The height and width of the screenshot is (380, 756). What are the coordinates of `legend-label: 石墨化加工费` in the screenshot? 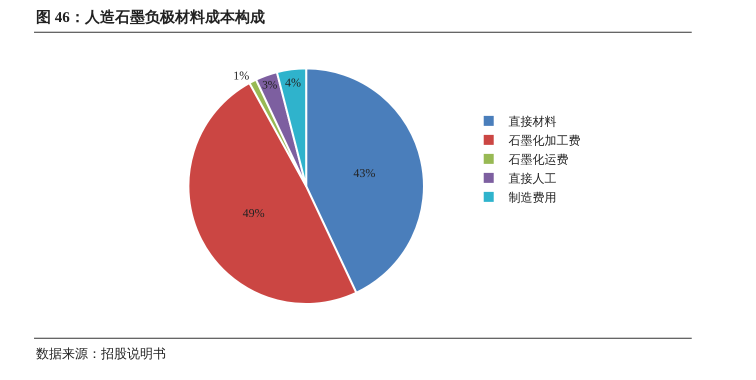 It's located at (544, 141).